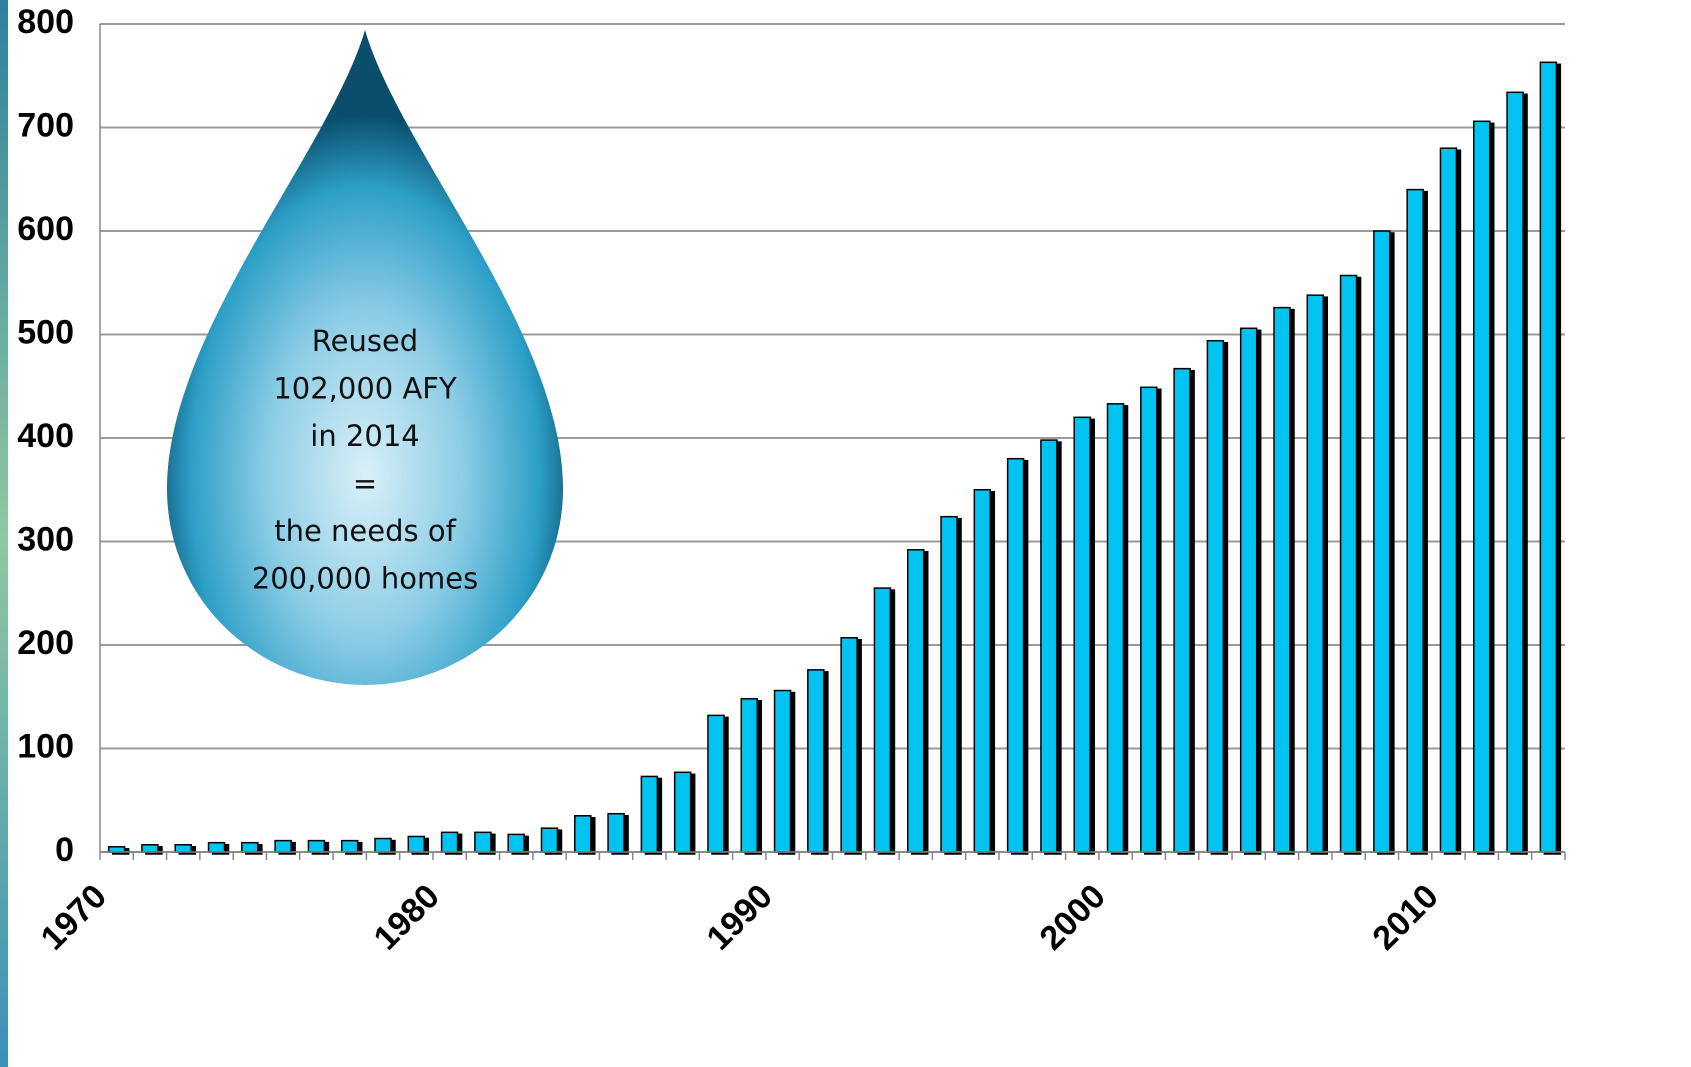 The height and width of the screenshot is (1067, 1691). I want to click on x-tick-label: 1970, so click(74, 917).